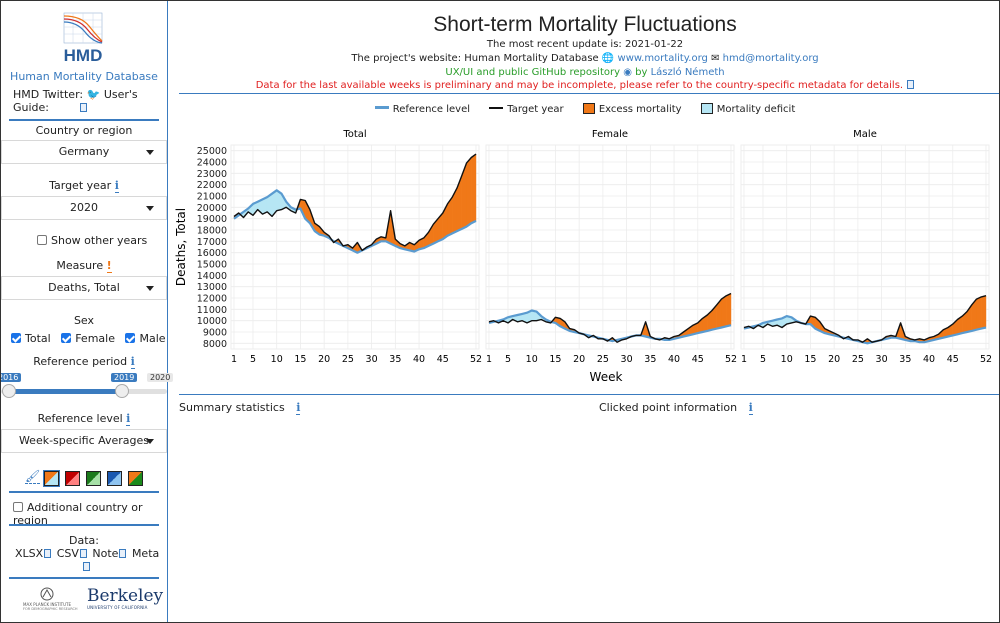  What do you see at coordinates (87, 386) in the screenshot?
I see `reference-period-slider: 2016 2019 2020` at bounding box center [87, 386].